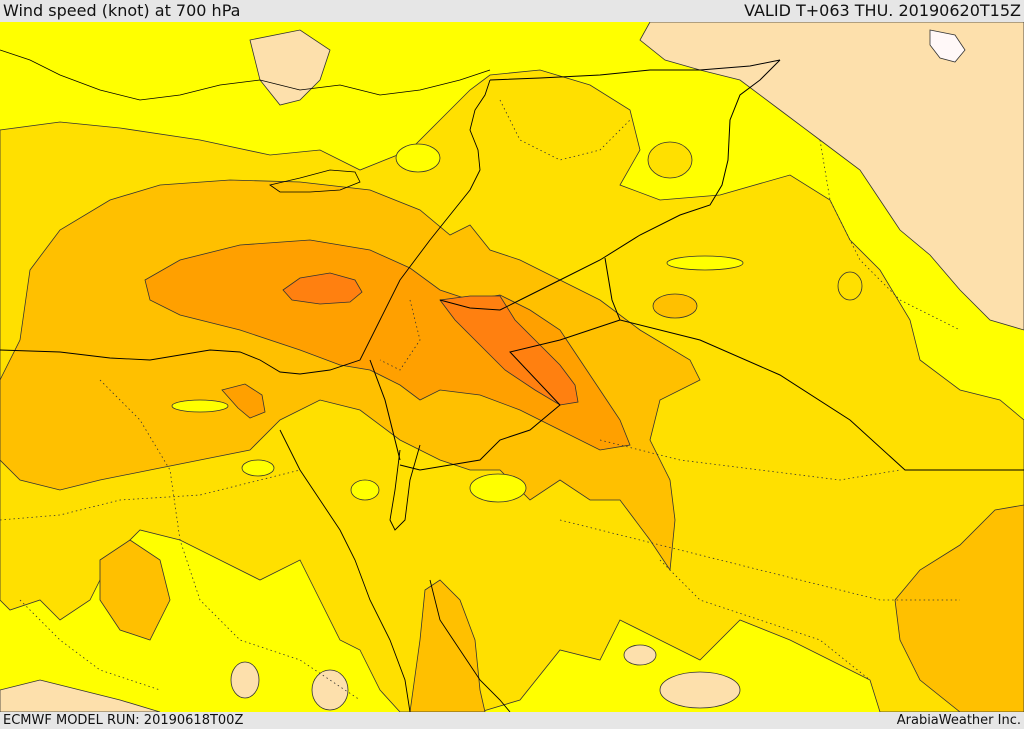 The width and height of the screenshot is (1024, 729). Describe the element at coordinates (315, 181) in the screenshot. I see `cyprus-coast` at that location.